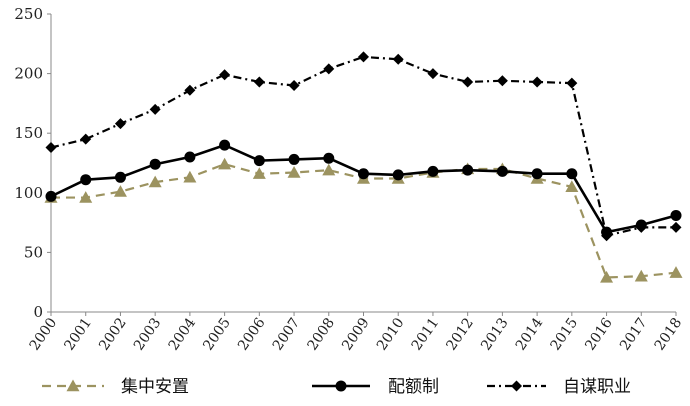 This screenshot has height=406, width=690. I want to click on x-tick-label: 2017, so click(634, 334).